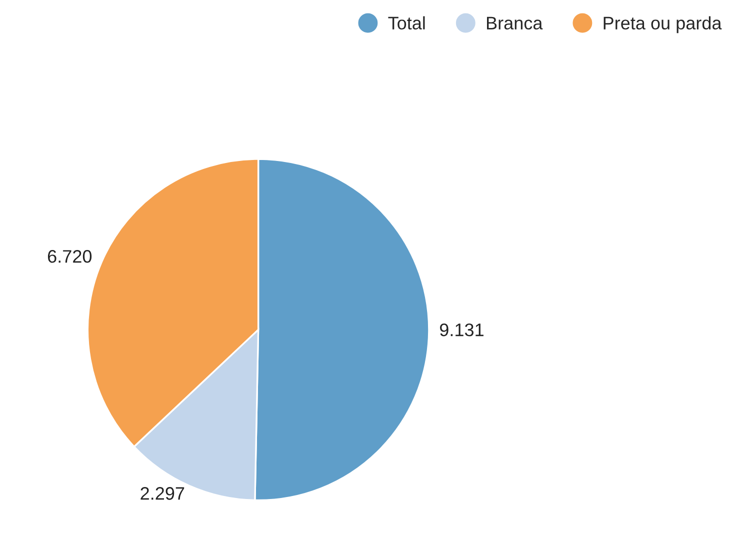  I want to click on data-label: 6.720, so click(70, 256).